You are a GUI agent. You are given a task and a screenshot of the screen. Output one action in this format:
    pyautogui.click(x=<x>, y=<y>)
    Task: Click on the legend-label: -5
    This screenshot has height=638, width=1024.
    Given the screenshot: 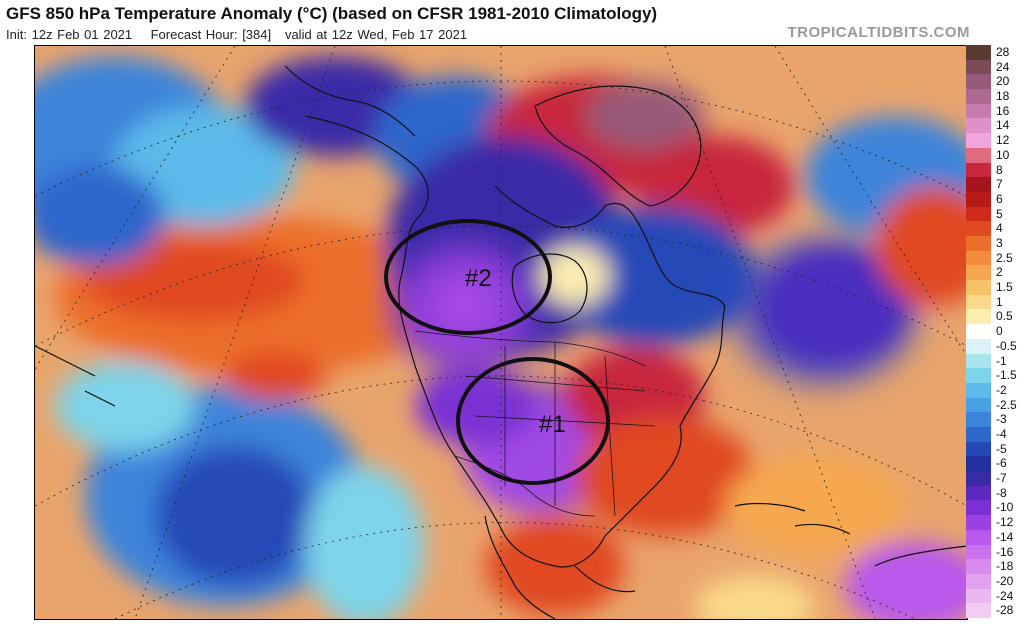 What is the action you would take?
    pyautogui.click(x=1001, y=448)
    